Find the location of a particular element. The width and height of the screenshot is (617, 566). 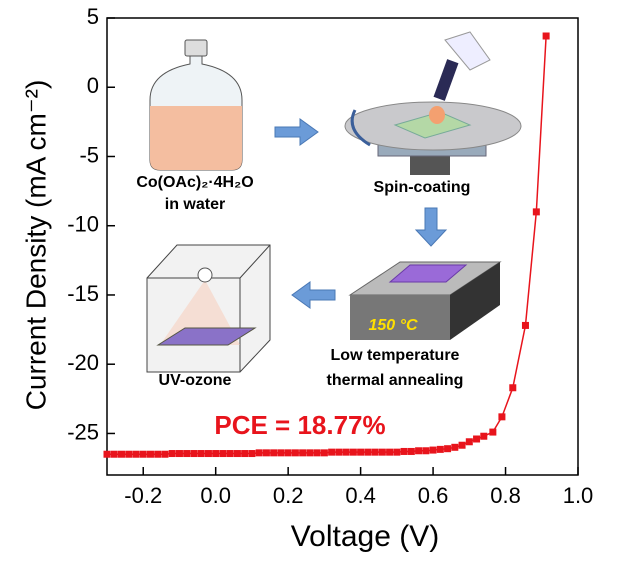

x-axis-label: Voltage (V) is located at coordinates (365, 536).